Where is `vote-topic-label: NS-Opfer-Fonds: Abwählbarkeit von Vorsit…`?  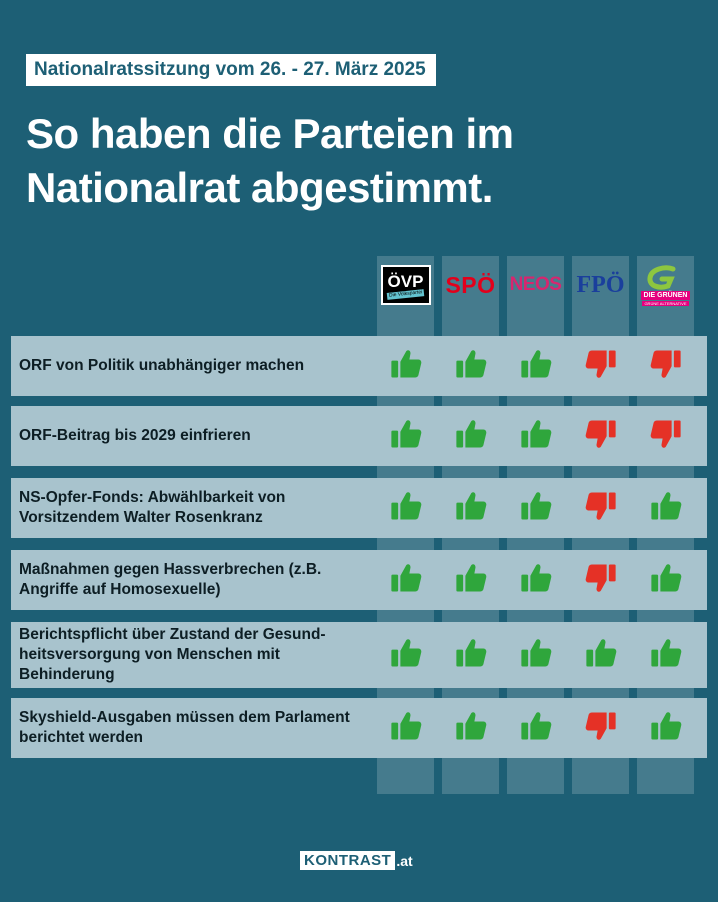 vote-topic-label: NS-Opfer-Fonds: Abwählbarkeit von Vorsit… is located at coordinates (152, 507).